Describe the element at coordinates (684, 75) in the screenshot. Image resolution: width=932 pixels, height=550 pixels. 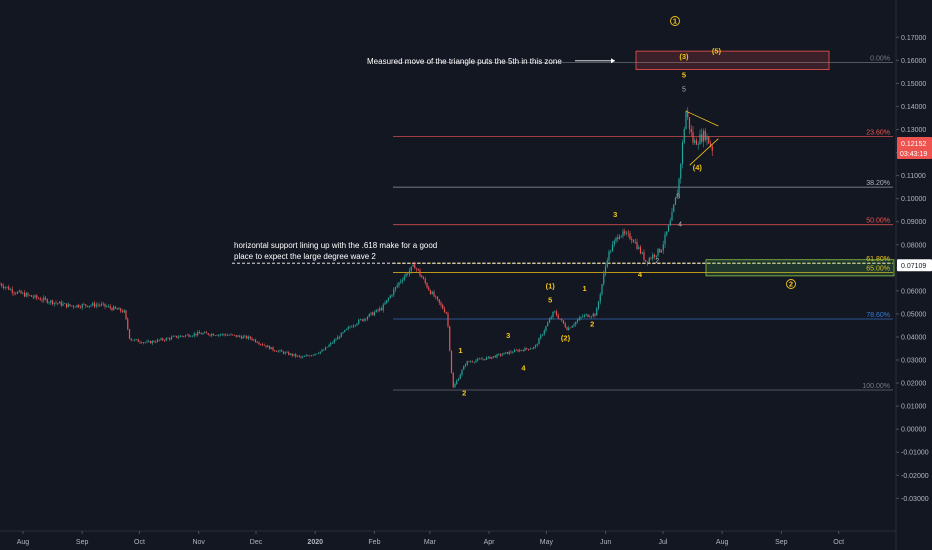
I see `wave-label: 5` at that location.